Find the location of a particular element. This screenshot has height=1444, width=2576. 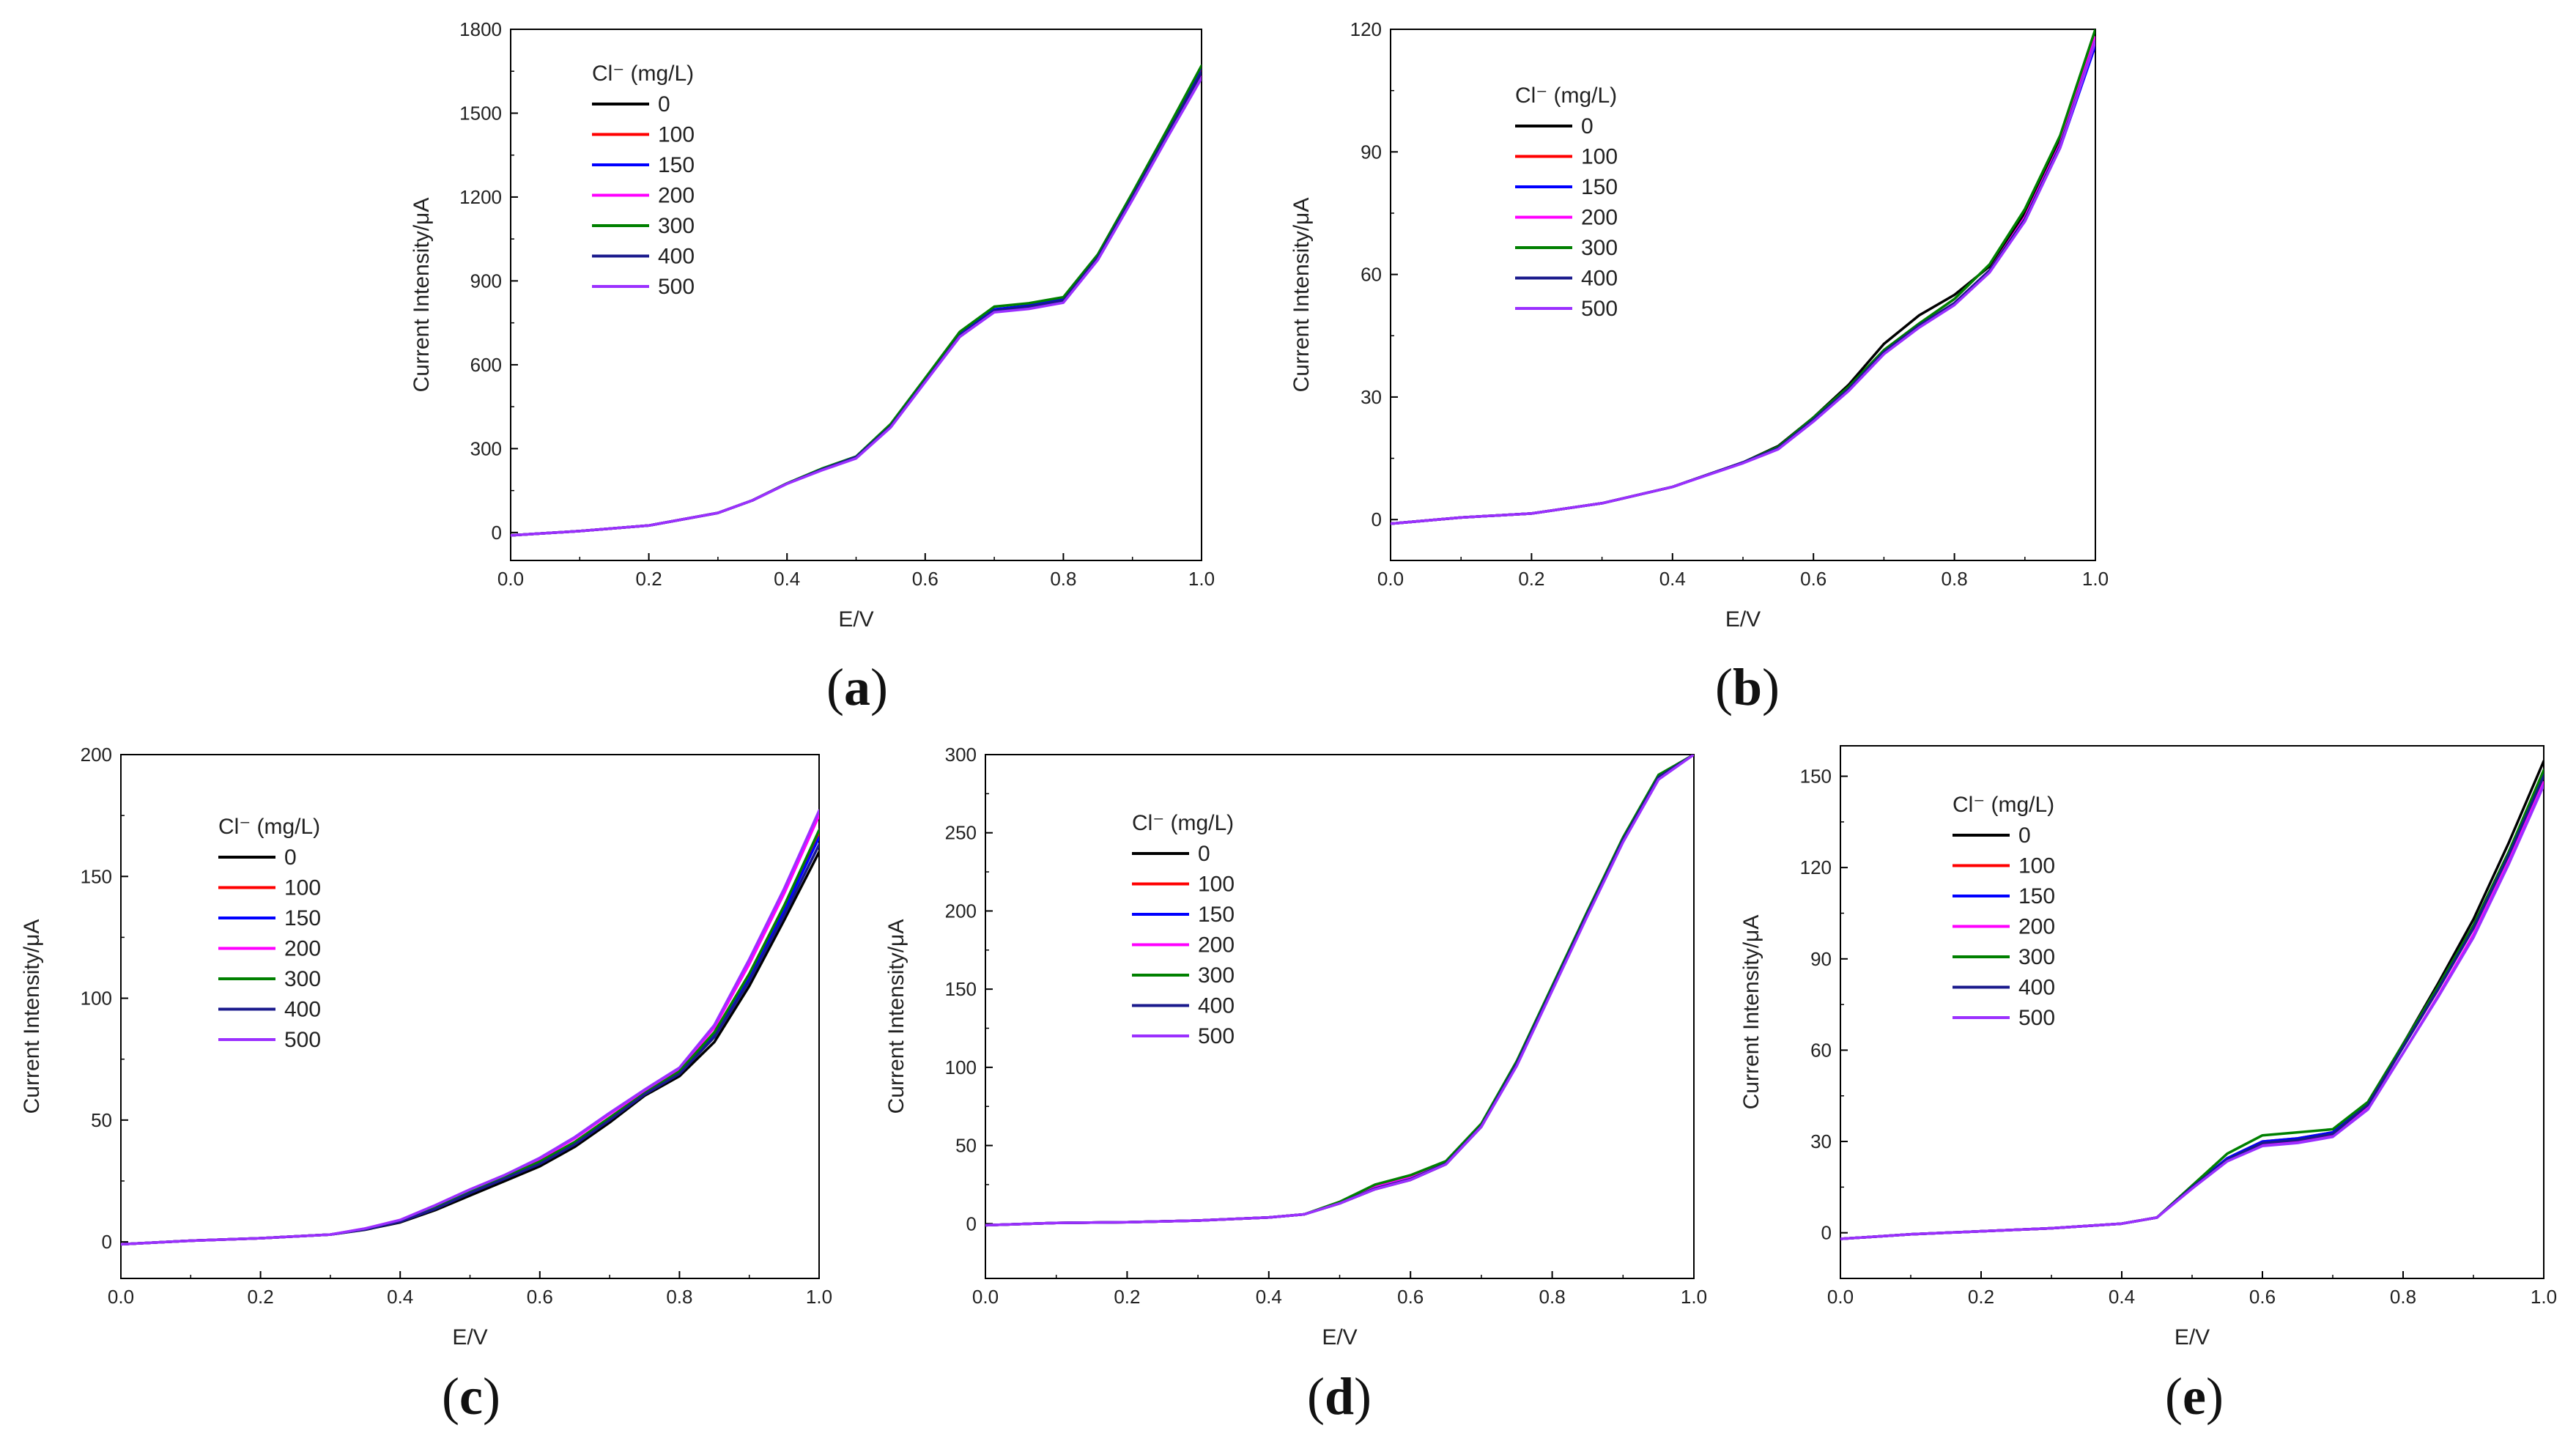

y-tick-label: 1500 is located at coordinates (480, 113).